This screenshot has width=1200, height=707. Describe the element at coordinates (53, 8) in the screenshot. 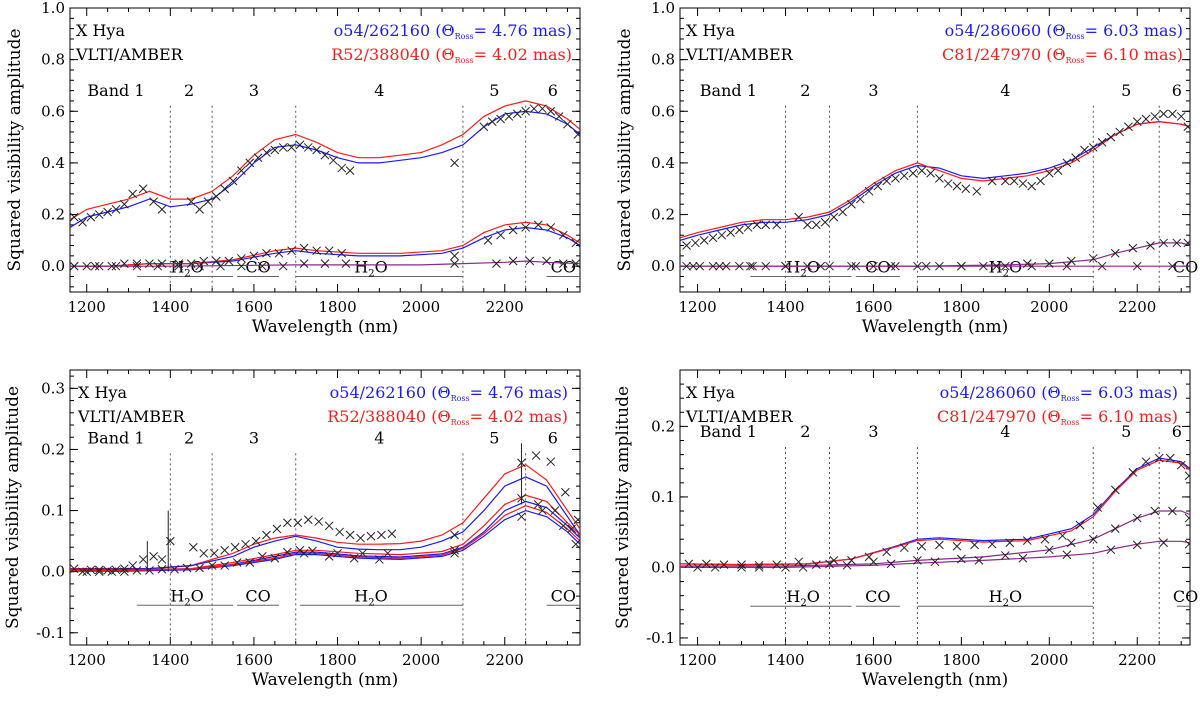

I see `y-tick-label: 1.0` at that location.